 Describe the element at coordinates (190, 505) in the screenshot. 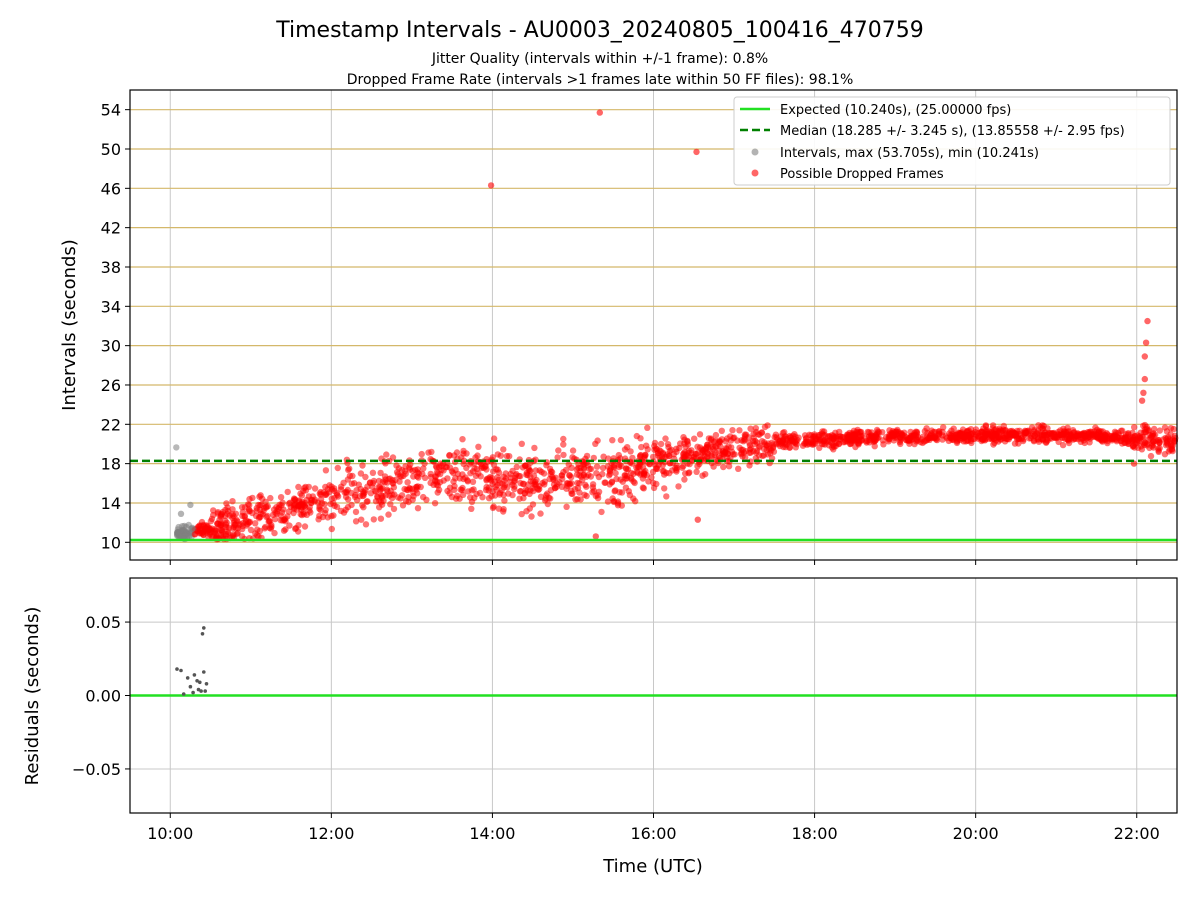

I see `interval-outlier-point` at that location.